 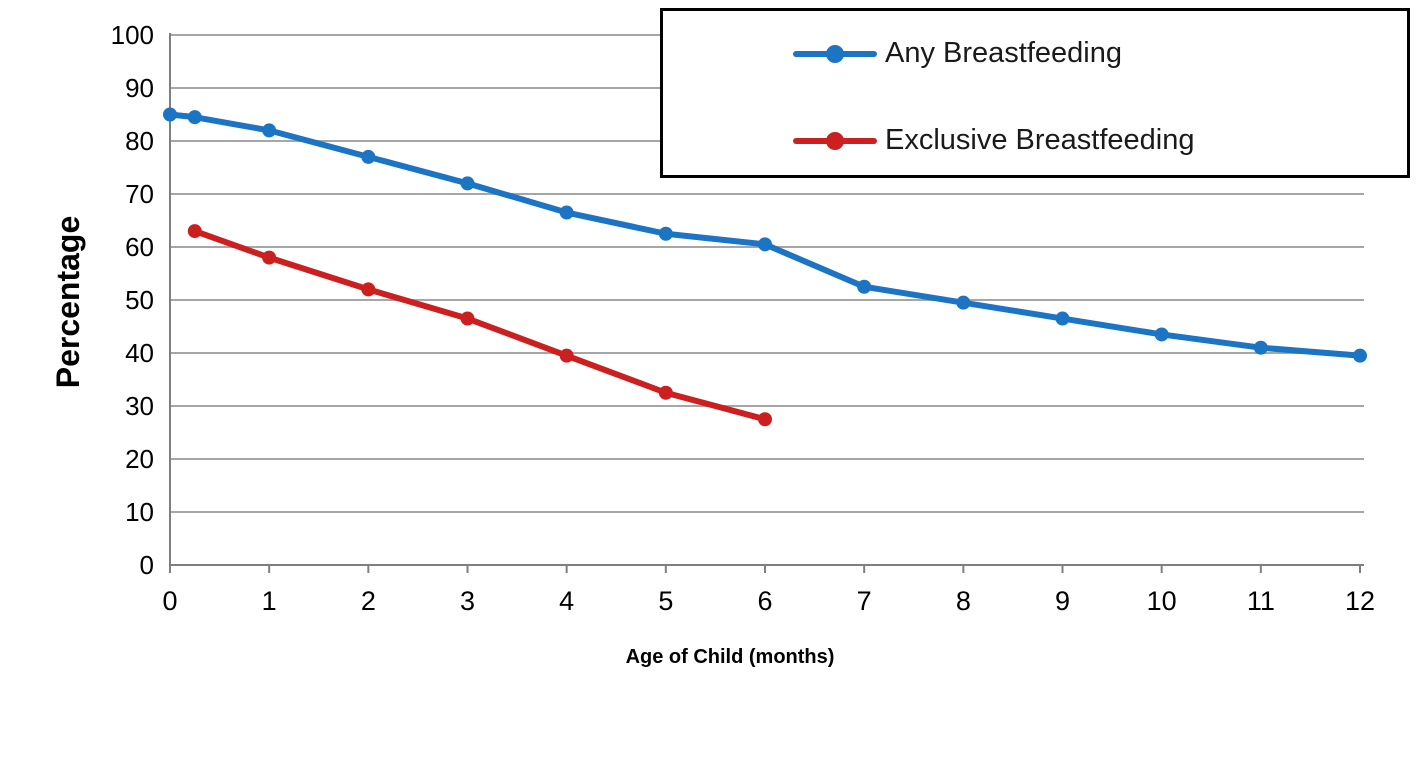 I want to click on svg-text: 60, so click(x=139, y=247).